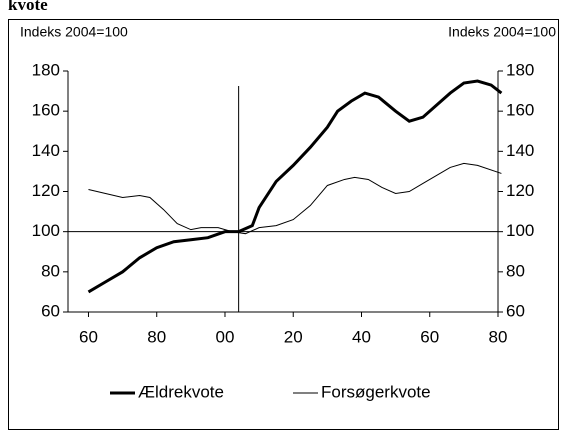 The width and height of the screenshot is (567, 436). I want to click on y-tick-label: 80, so click(50, 270).